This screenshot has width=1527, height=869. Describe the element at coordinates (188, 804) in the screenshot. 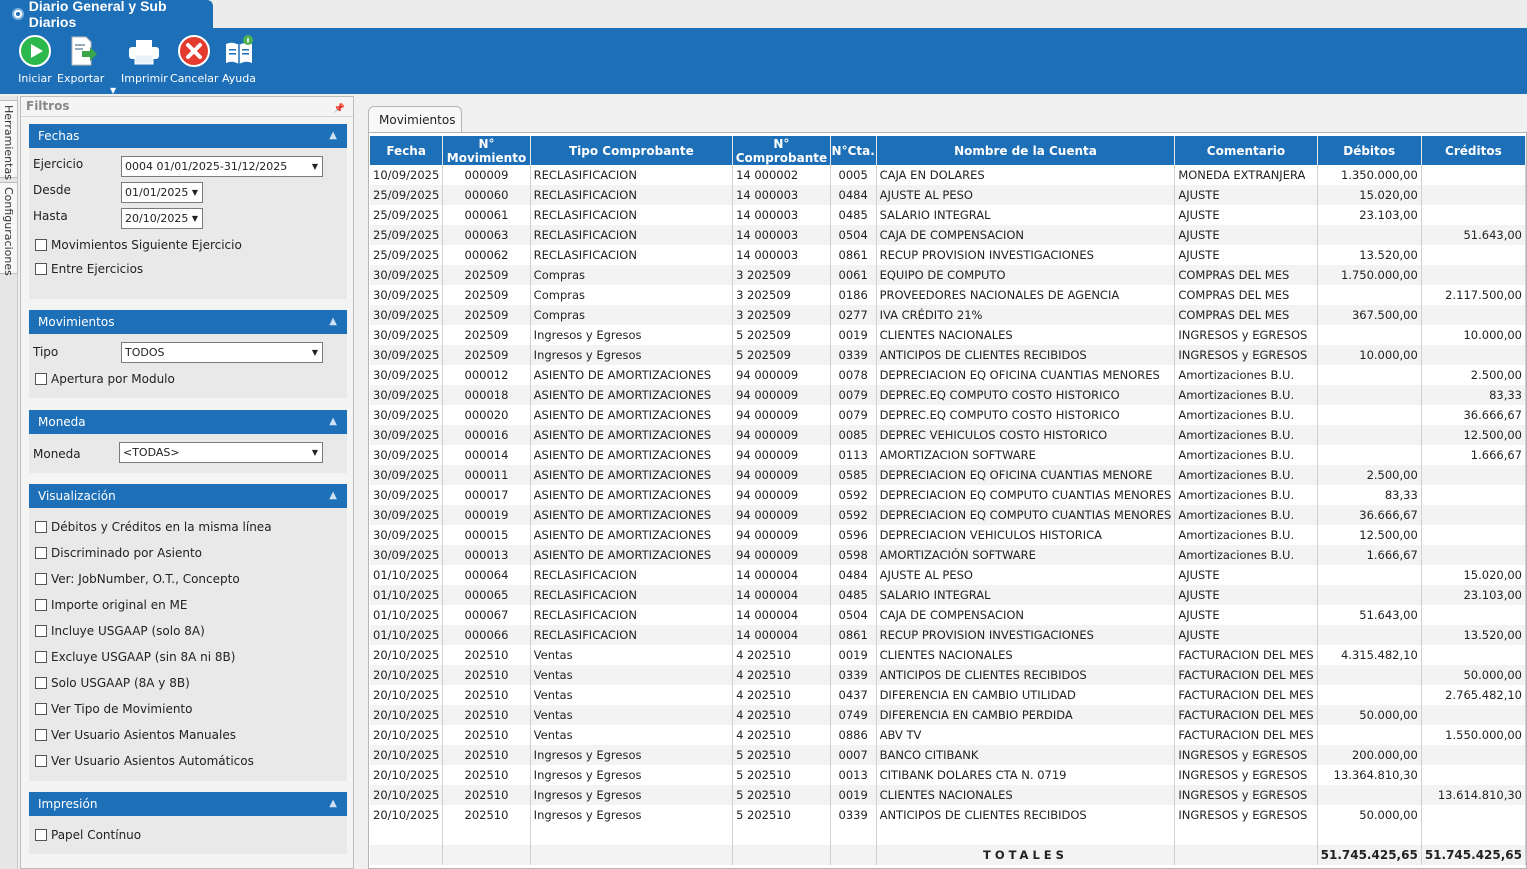

I see `group-impresion-header: Impresión ▲` at that location.